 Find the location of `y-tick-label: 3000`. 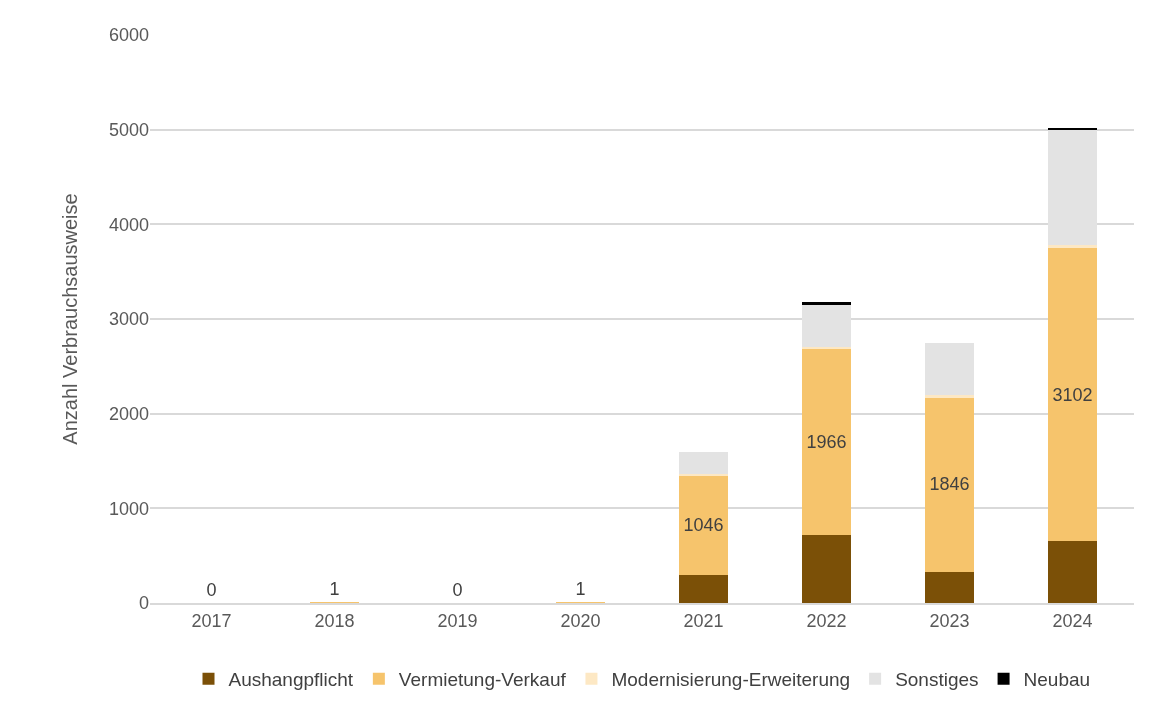

y-tick-label: 3000 is located at coordinates (128, 319).